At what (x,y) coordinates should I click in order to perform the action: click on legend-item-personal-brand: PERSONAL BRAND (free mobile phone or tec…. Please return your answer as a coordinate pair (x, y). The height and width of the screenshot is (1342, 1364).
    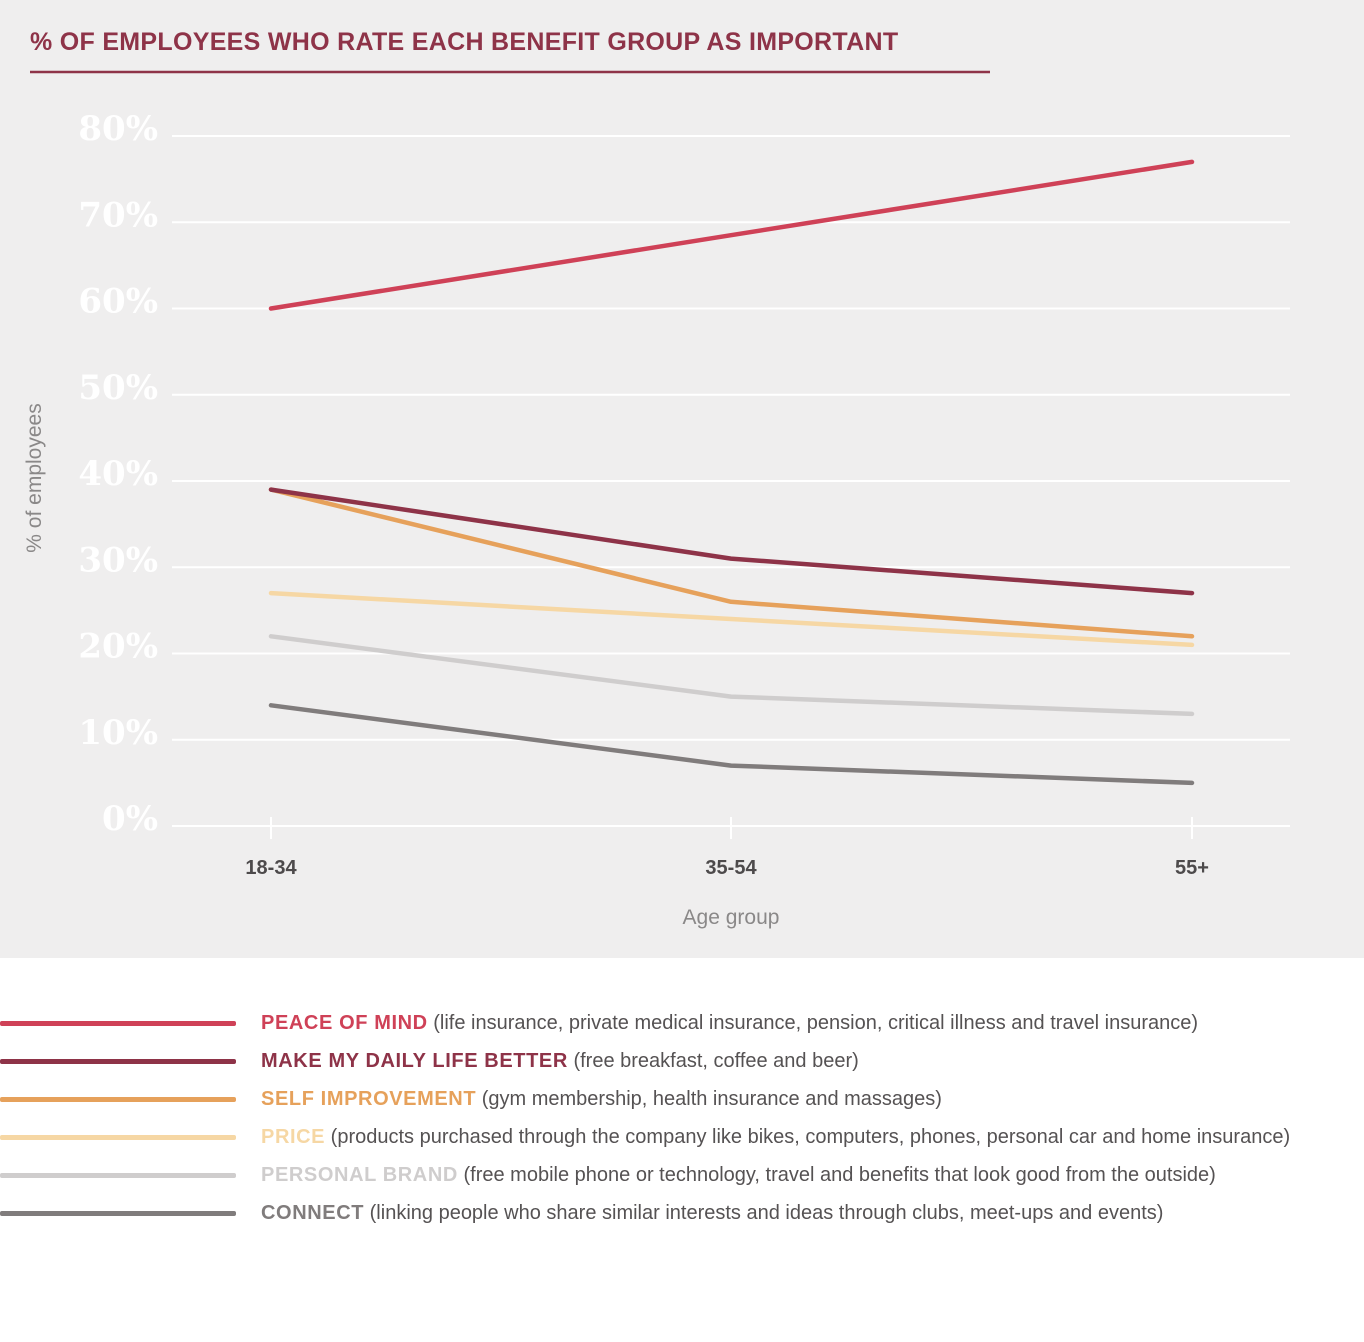
    Looking at the image, I should click on (682, 1175).